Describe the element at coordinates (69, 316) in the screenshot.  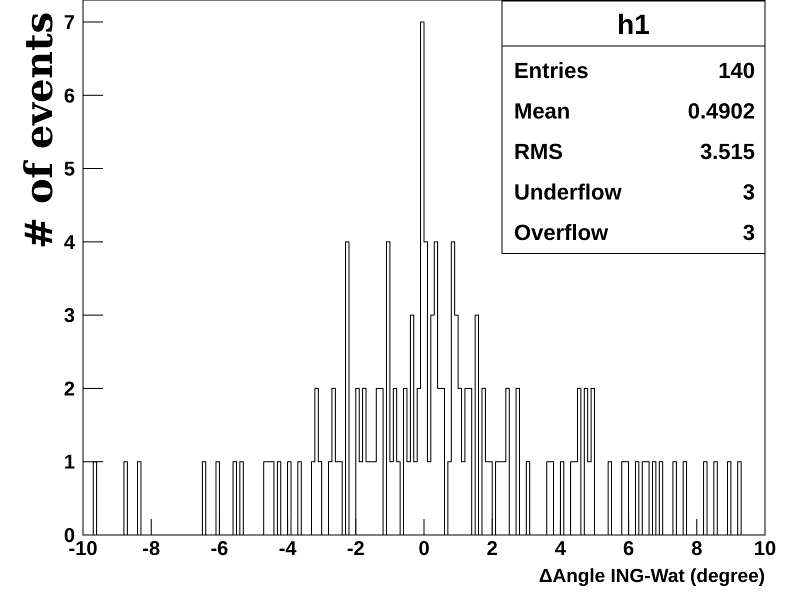
I see `y-tick-label: 3` at that location.